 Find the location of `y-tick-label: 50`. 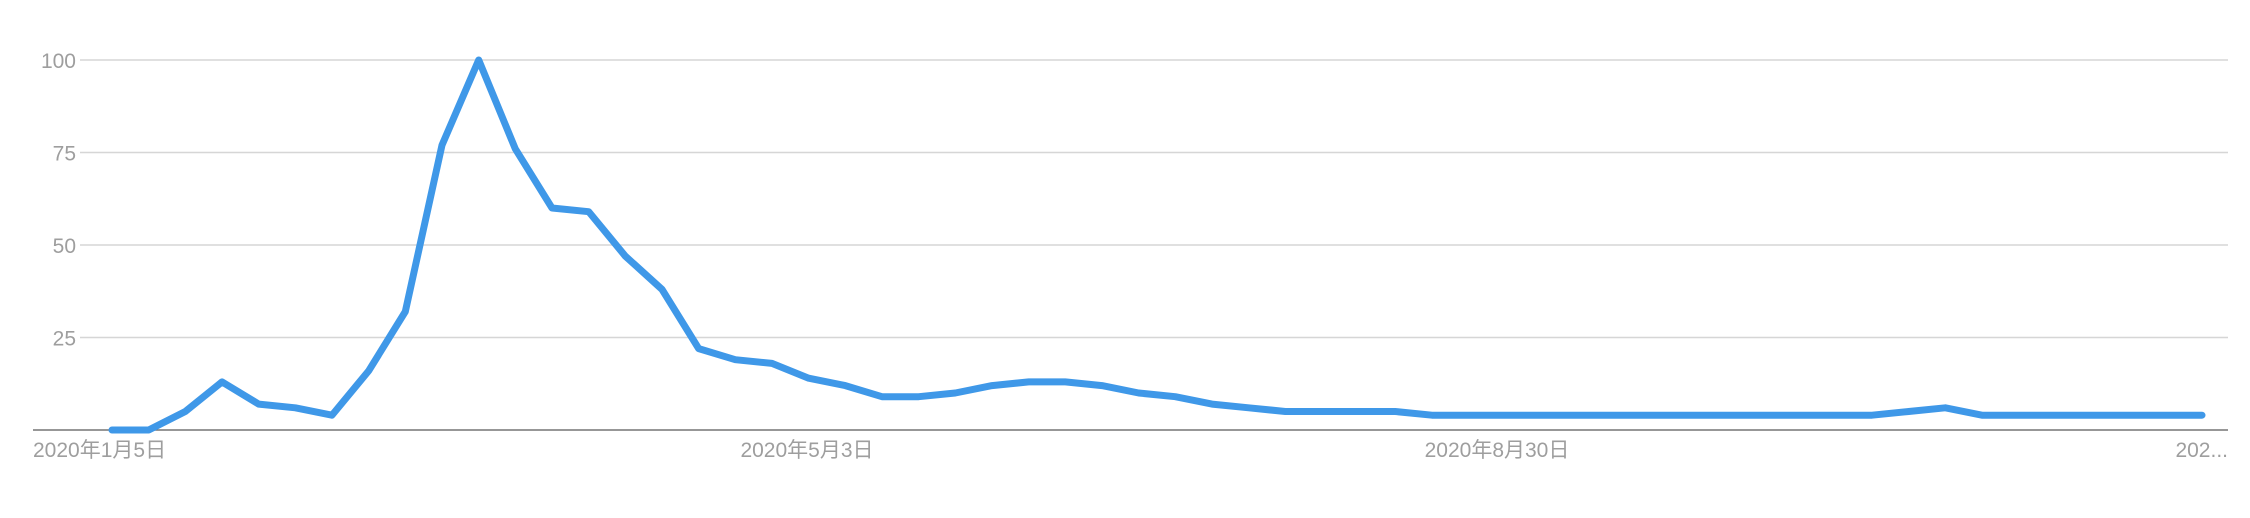

y-tick-label: 50 is located at coordinates (64, 246).